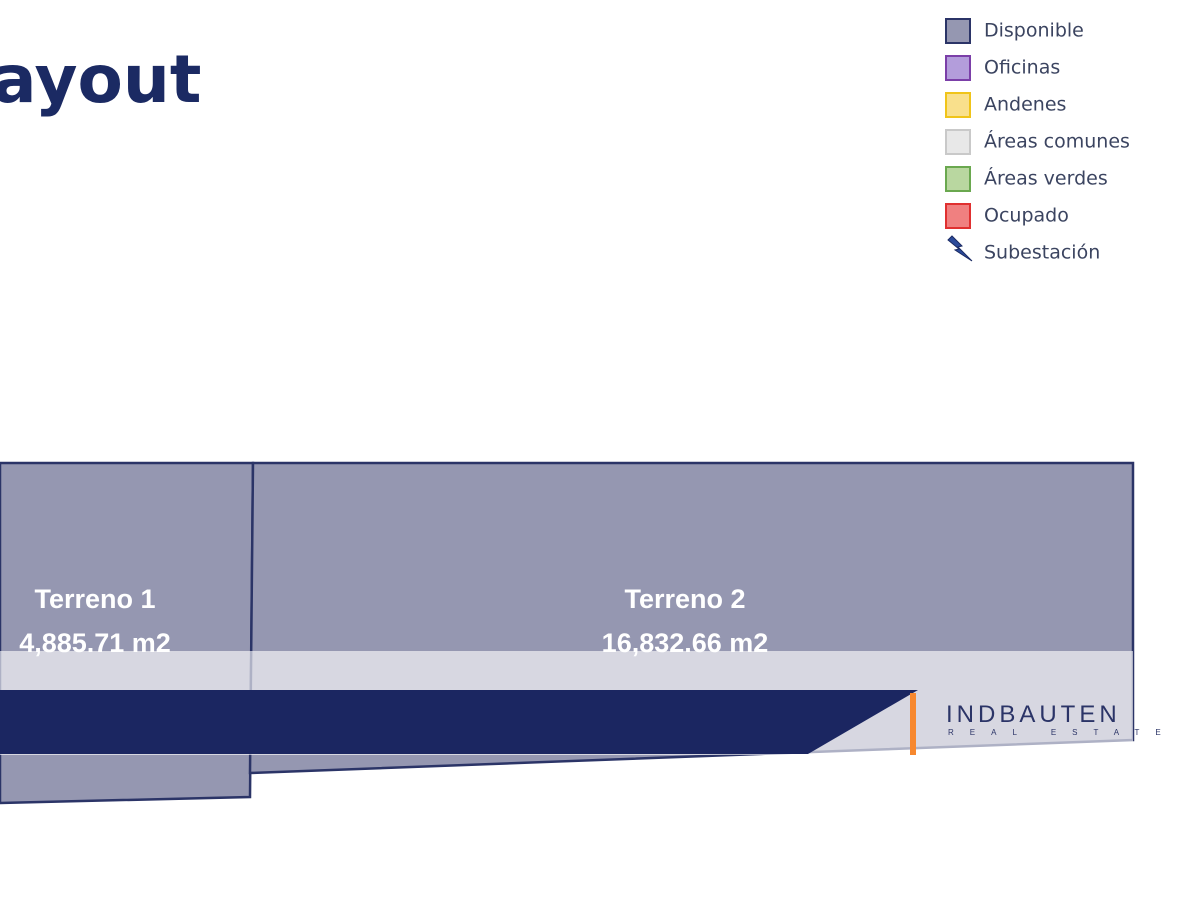 This screenshot has height=900, width=1200. What do you see at coordinates (1046, 178) in the screenshot?
I see `legend-label: Áreas verdes` at bounding box center [1046, 178].